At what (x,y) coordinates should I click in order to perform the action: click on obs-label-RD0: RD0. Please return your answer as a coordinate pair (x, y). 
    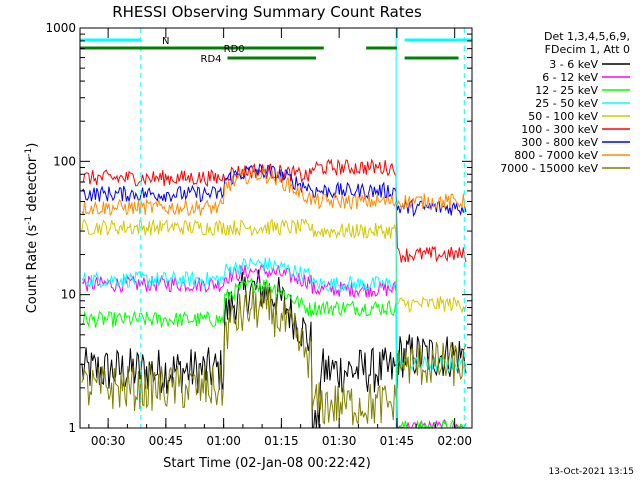
    Looking at the image, I should click on (234, 49).